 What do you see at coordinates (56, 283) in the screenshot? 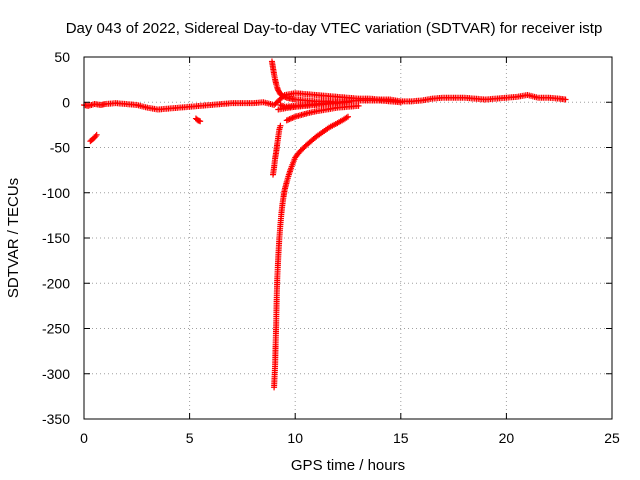
I see `y-tick-label: -200` at bounding box center [56, 283].